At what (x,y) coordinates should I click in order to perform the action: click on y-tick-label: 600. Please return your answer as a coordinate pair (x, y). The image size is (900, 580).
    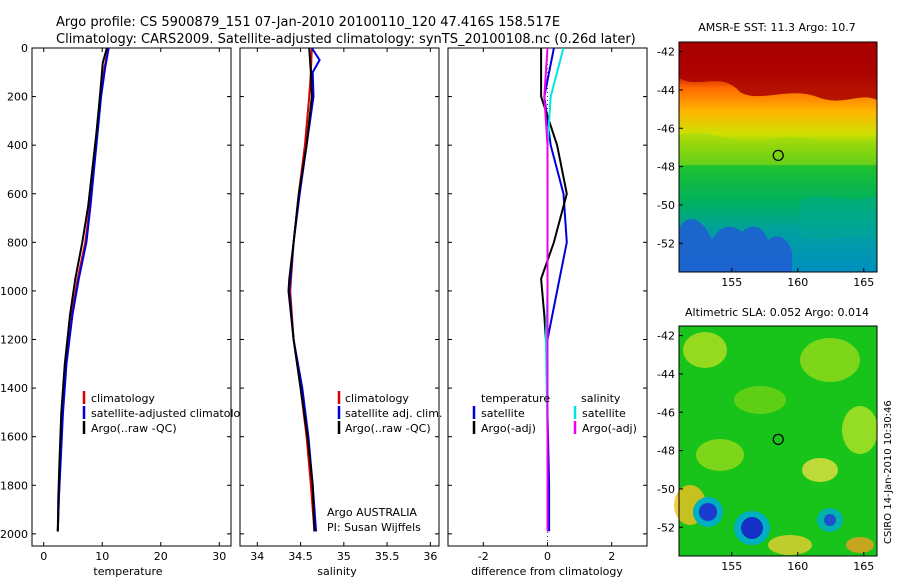
    Looking at the image, I should click on (17, 194).